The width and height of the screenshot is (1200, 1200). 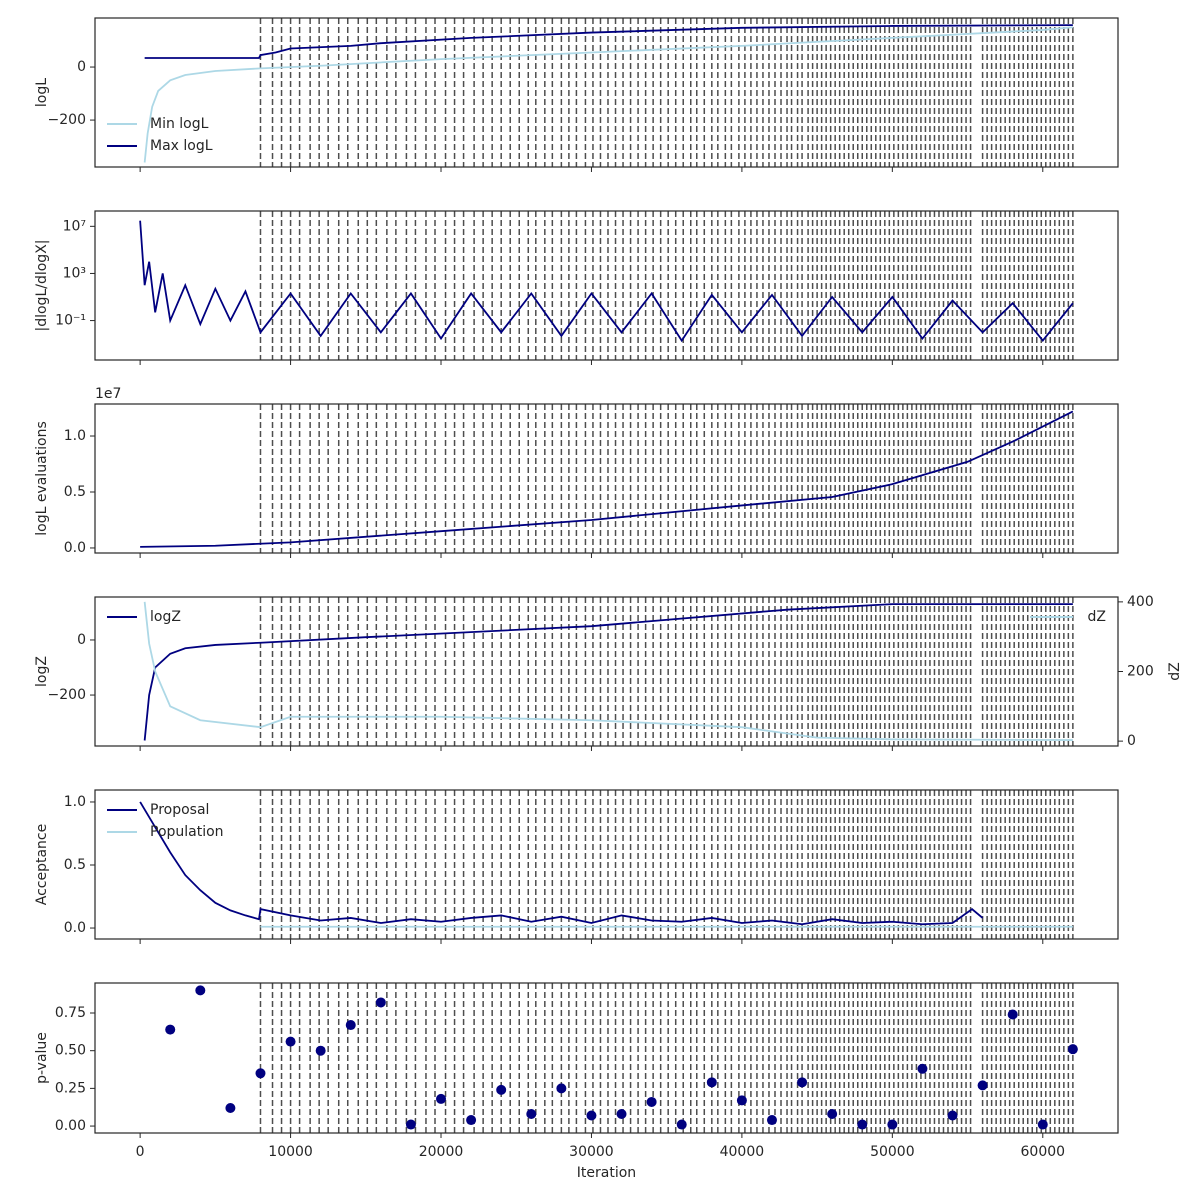 I want to click on y-axis-label: Acceptance, so click(x=42, y=864).